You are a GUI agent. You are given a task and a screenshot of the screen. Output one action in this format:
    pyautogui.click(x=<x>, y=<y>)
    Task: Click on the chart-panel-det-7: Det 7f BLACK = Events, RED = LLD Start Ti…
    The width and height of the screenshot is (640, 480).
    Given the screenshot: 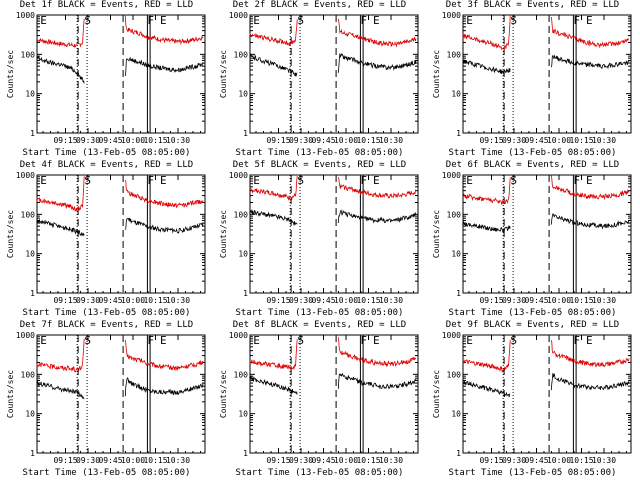 What is the action you would take?
    pyautogui.click(x=106, y=400)
    